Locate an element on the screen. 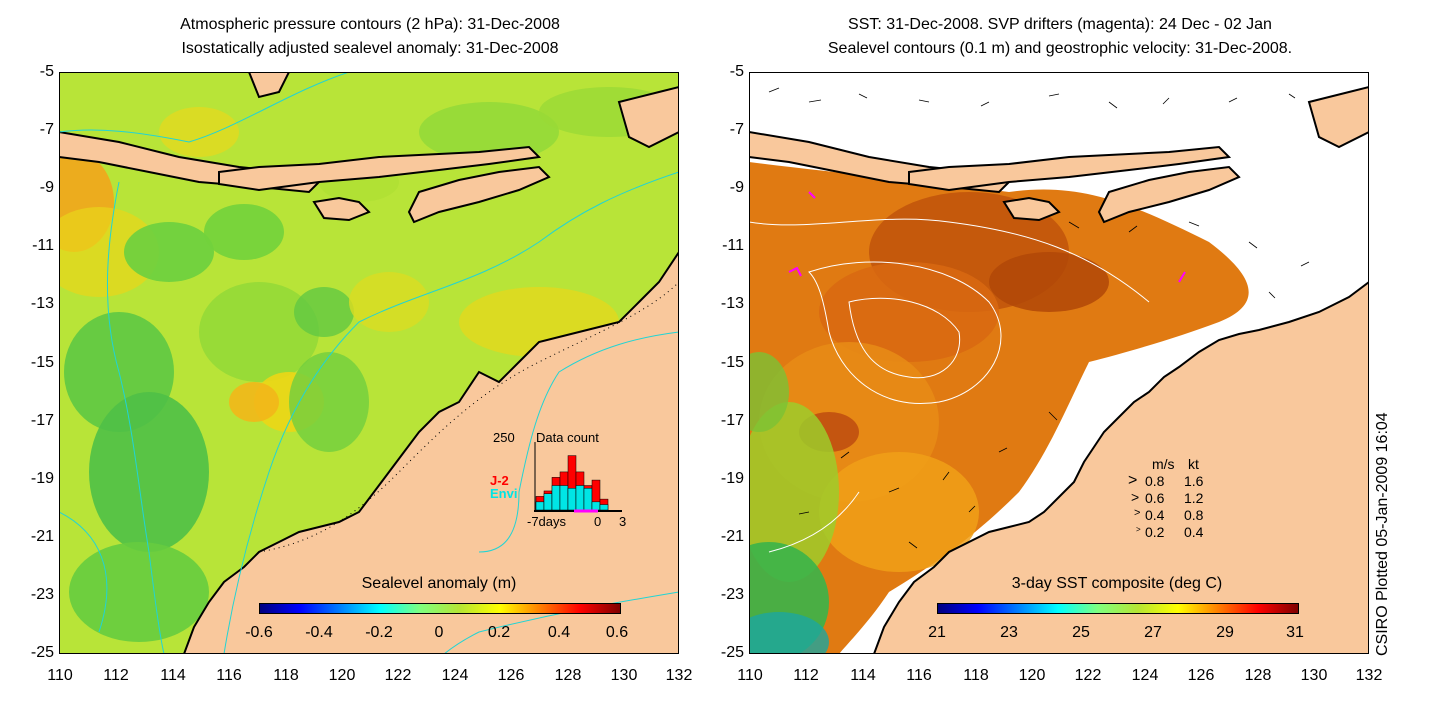 The height and width of the screenshot is (720, 1440). colorbar-tick-label: 21 is located at coordinates (937, 632).